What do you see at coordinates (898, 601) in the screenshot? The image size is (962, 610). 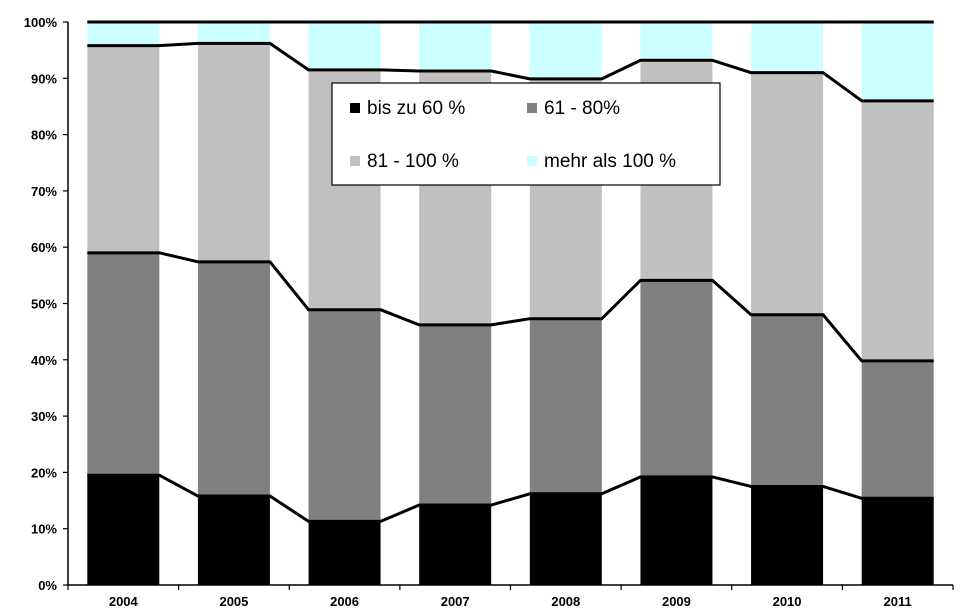 I see `x-tick-label: 2011` at bounding box center [898, 601].